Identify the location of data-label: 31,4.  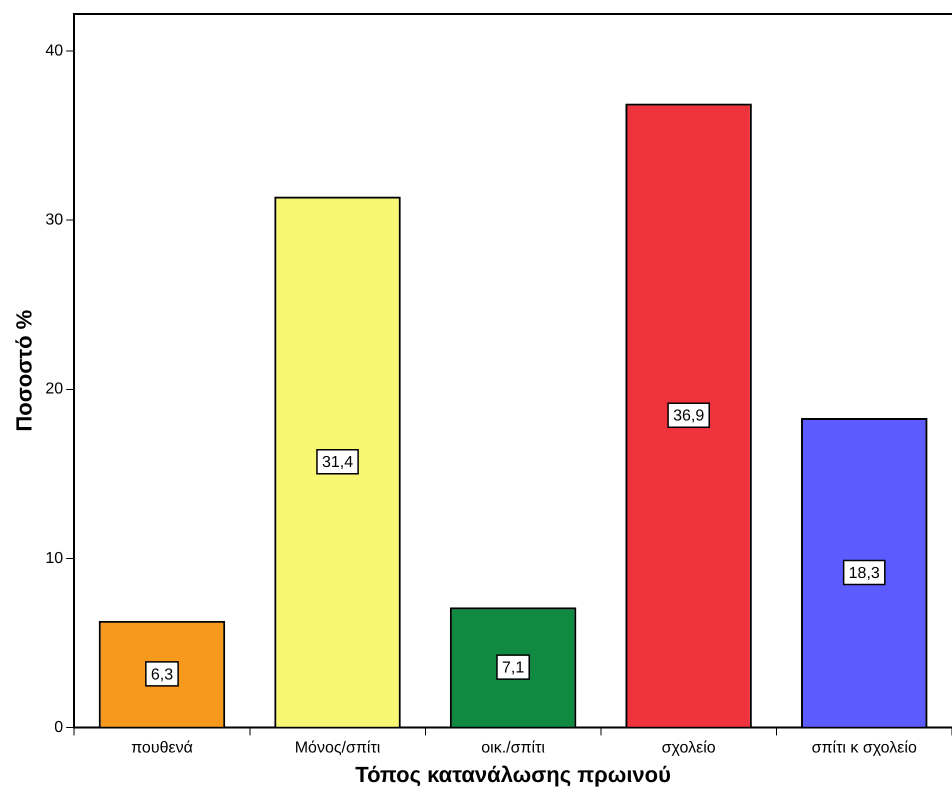
(338, 463).